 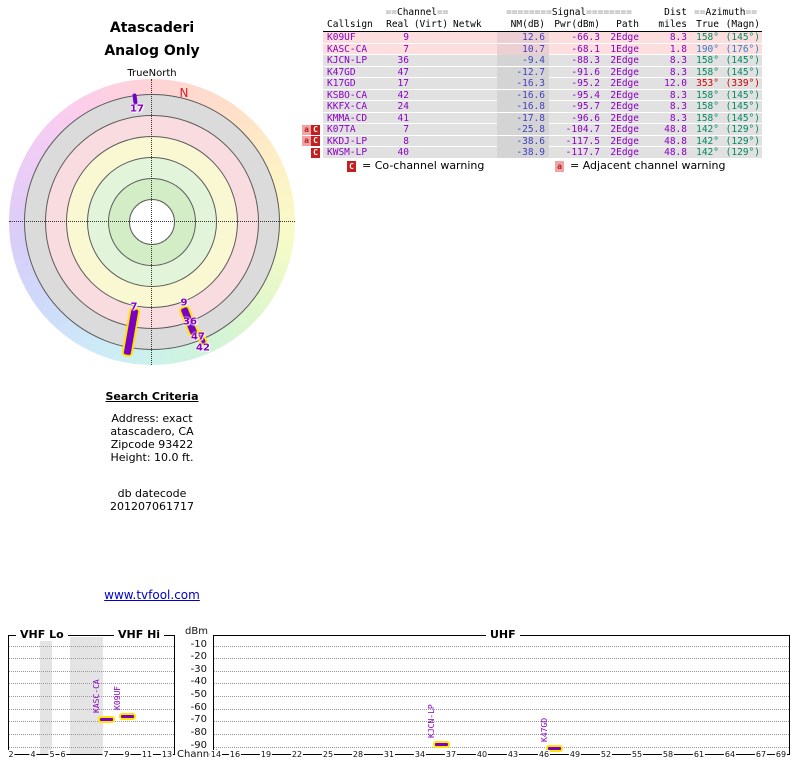 I want to click on col-real: Real, so click(x=397, y=24).